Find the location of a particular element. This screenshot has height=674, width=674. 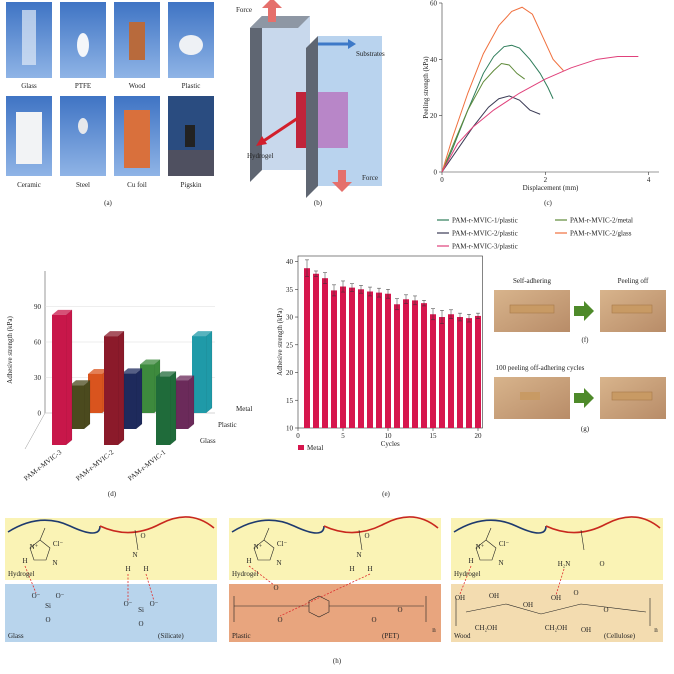

hydrogel-band is located at coordinates (557, 549).